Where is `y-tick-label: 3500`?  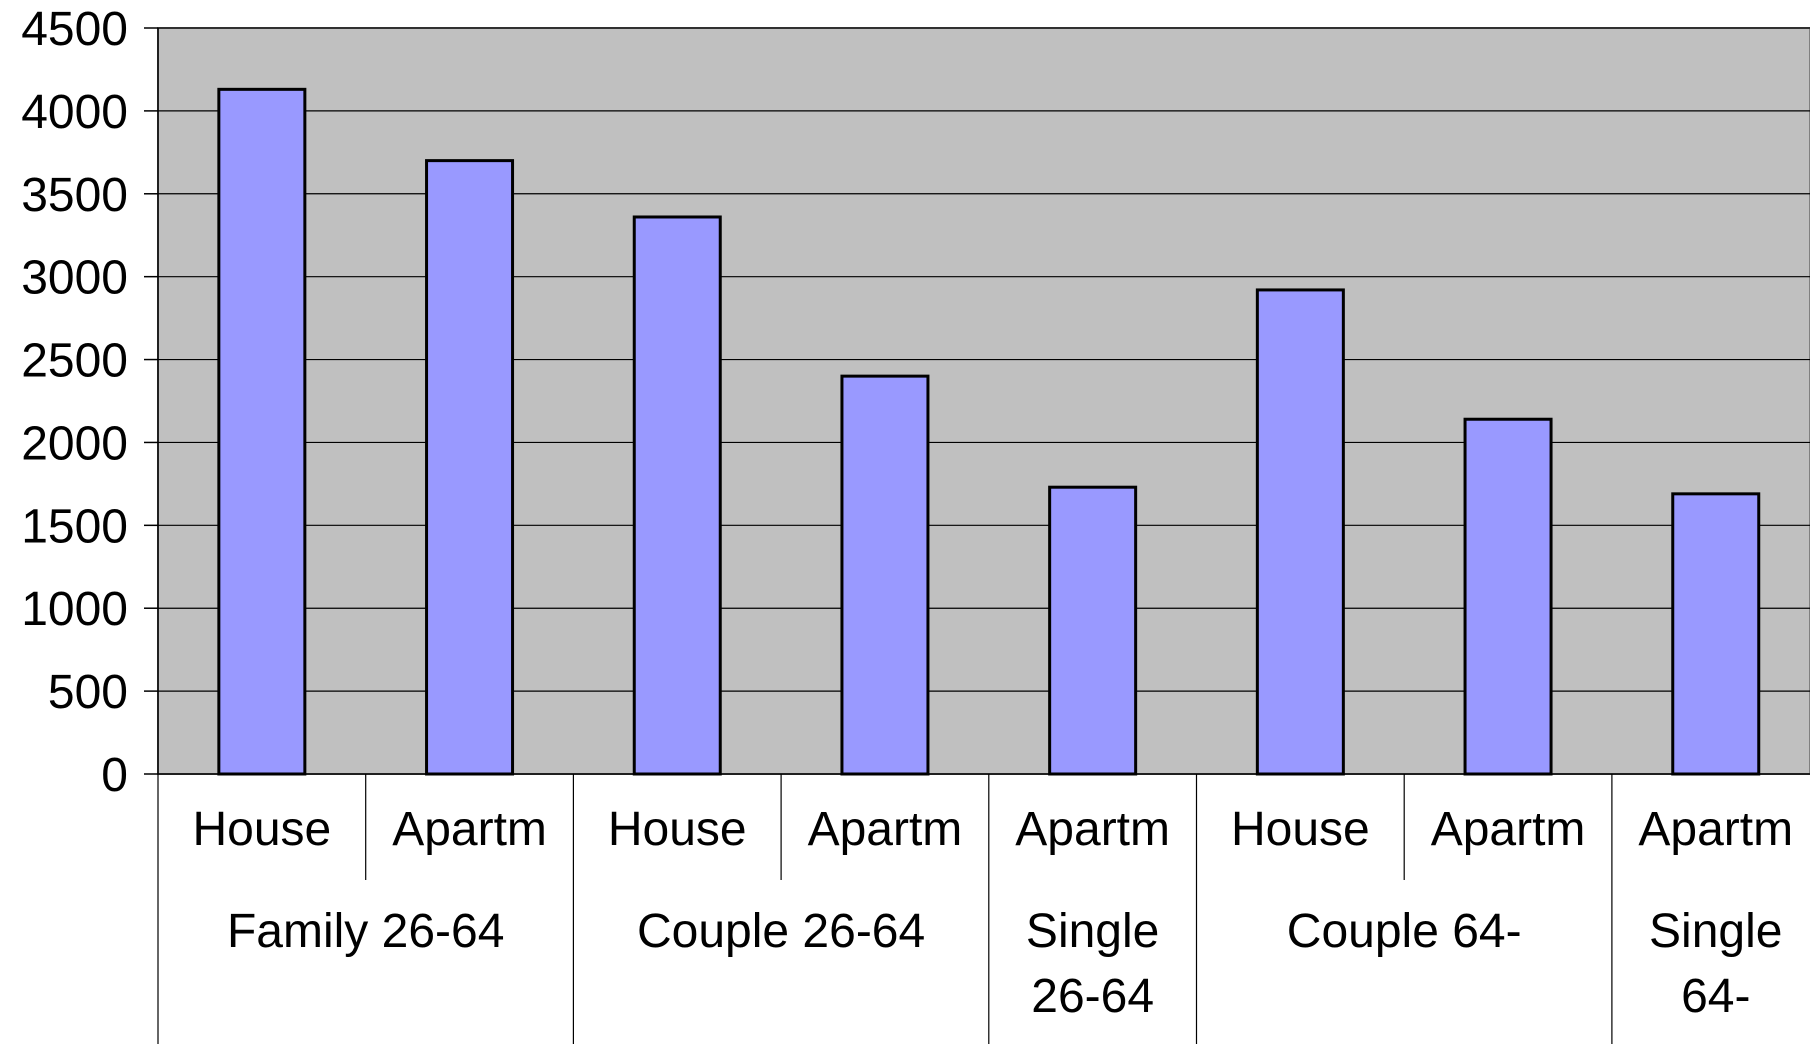
y-tick-label: 3500 is located at coordinates (74, 195).